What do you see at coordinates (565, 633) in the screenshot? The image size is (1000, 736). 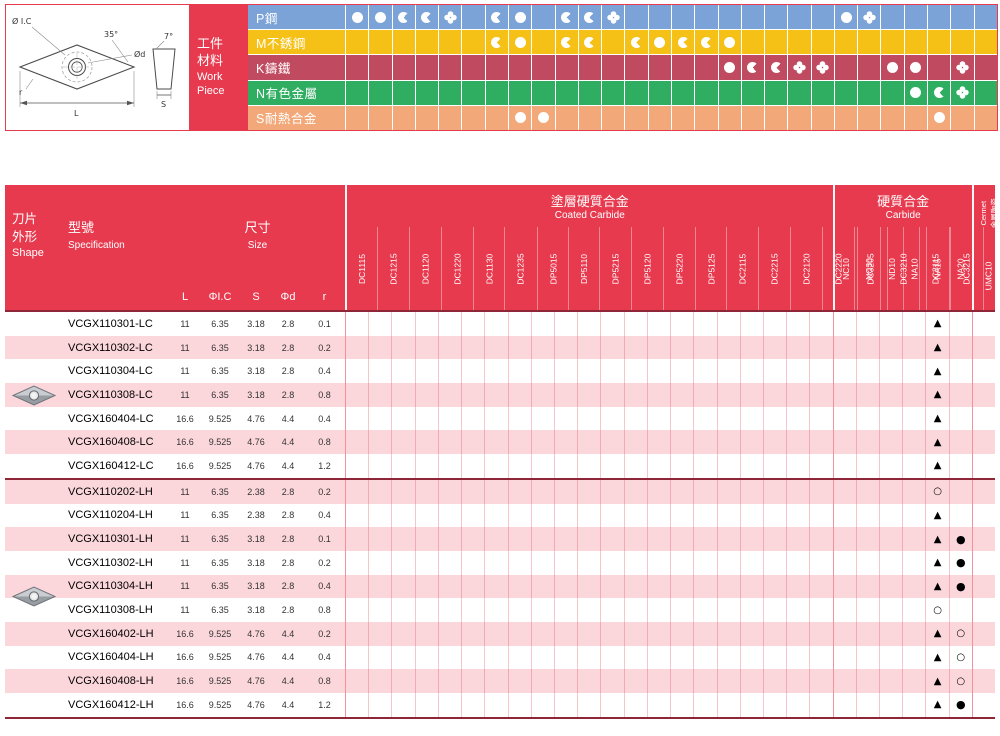 I see `grade-cell-DP5120` at bounding box center [565, 633].